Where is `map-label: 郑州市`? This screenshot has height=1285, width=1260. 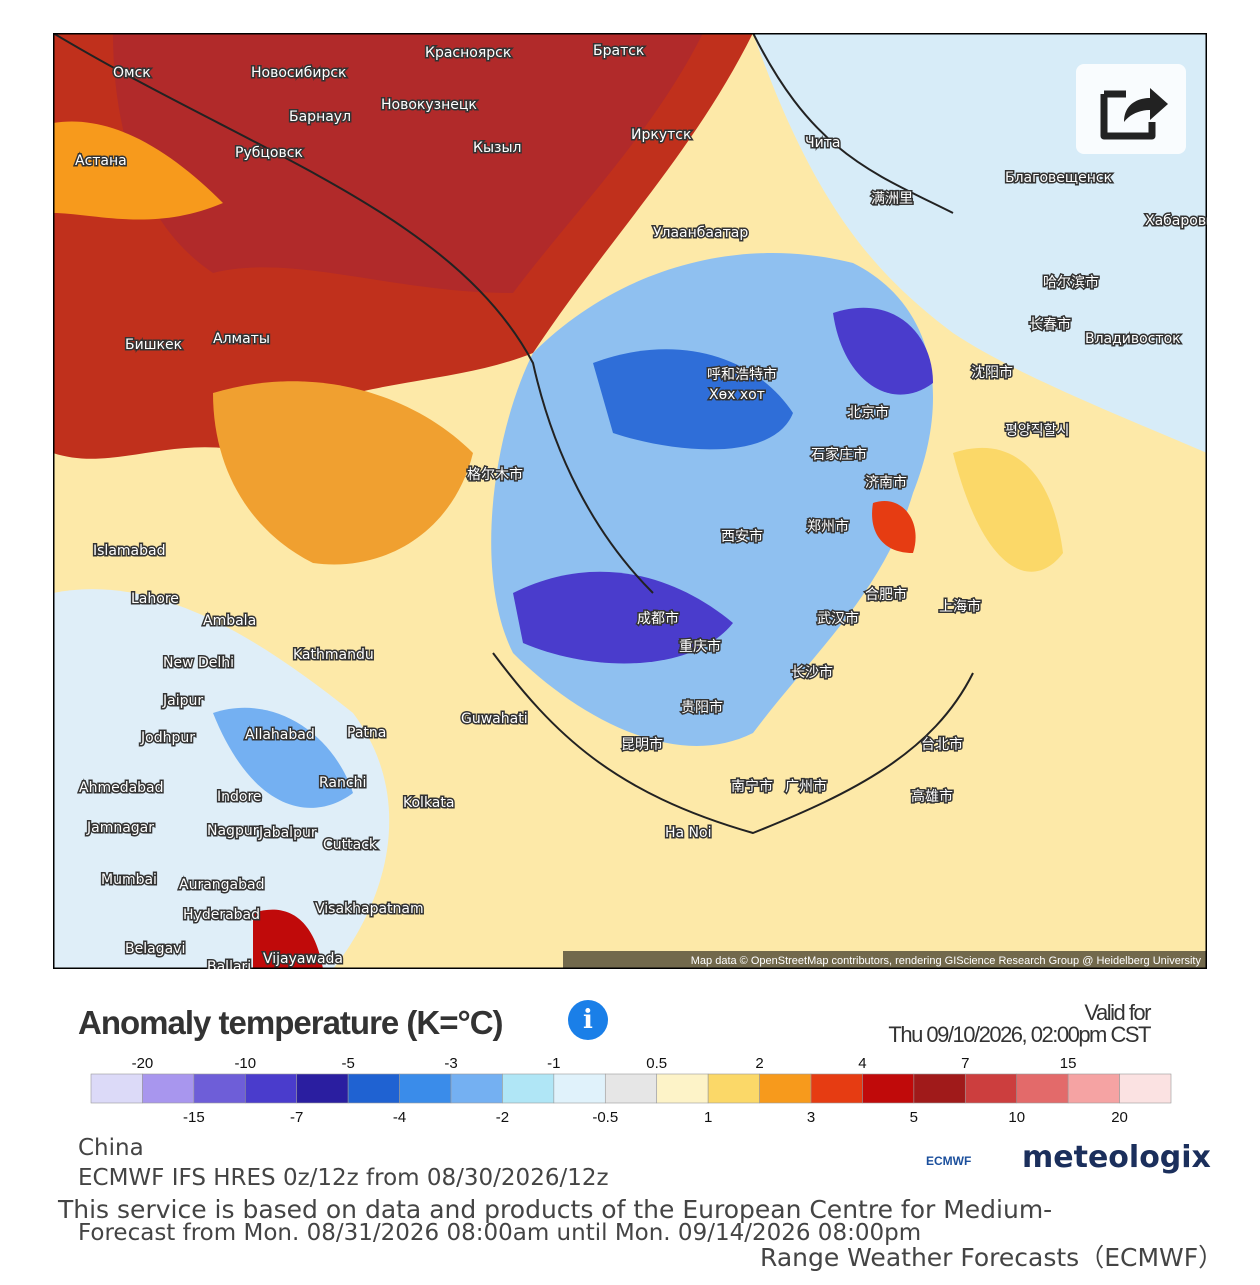
map-label: 郑州市 is located at coordinates (828, 526).